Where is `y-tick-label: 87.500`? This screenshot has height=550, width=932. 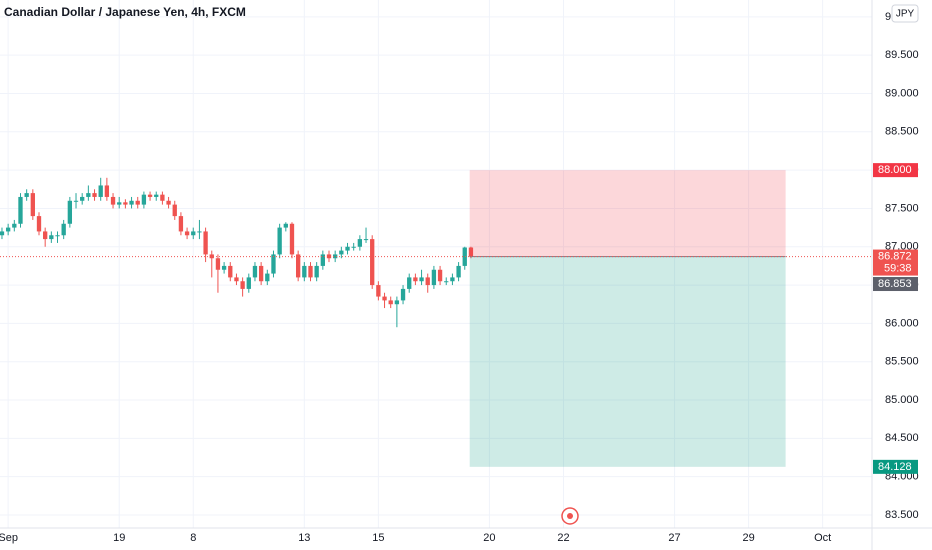
y-tick-label: 87.500 is located at coordinates (902, 208).